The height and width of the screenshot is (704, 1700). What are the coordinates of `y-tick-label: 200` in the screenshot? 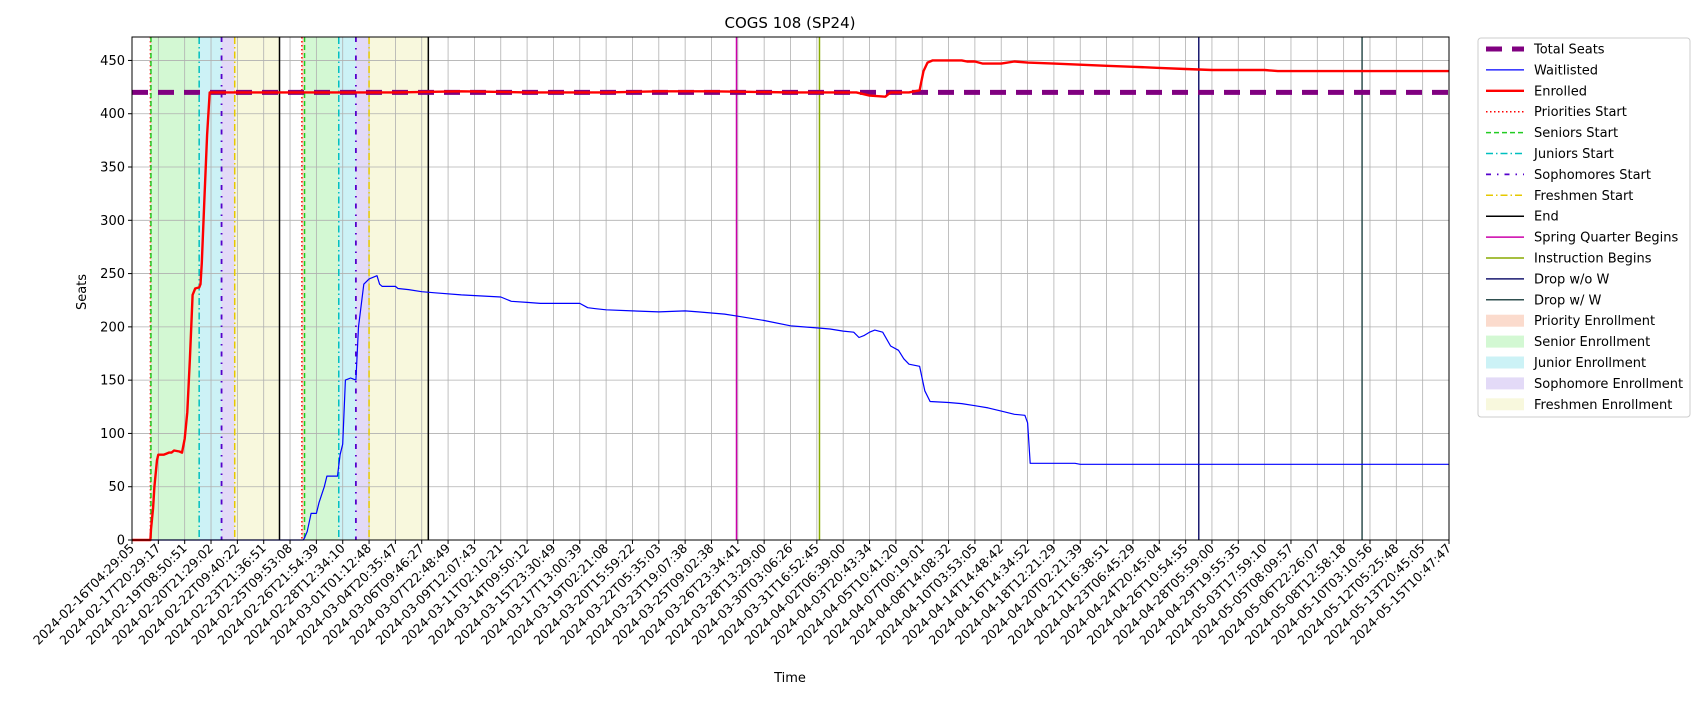 It's located at (112, 327).